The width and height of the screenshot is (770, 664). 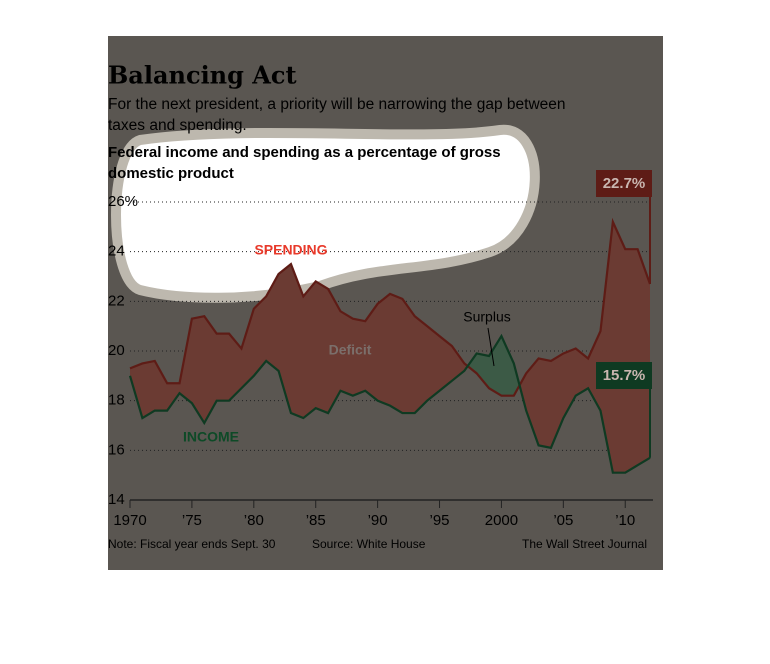 I want to click on x-tick-label: ’75, so click(x=192, y=520).